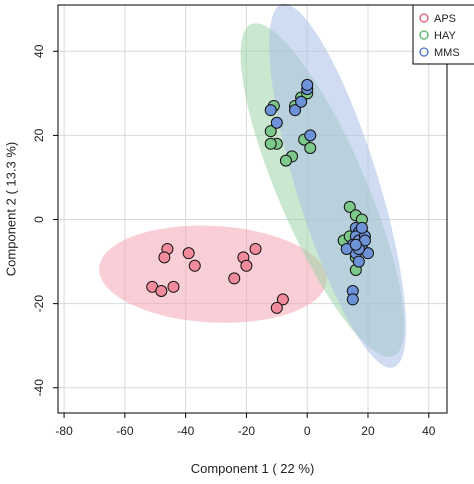  I want to click on y-tick-label: -20, so click(39, 304).